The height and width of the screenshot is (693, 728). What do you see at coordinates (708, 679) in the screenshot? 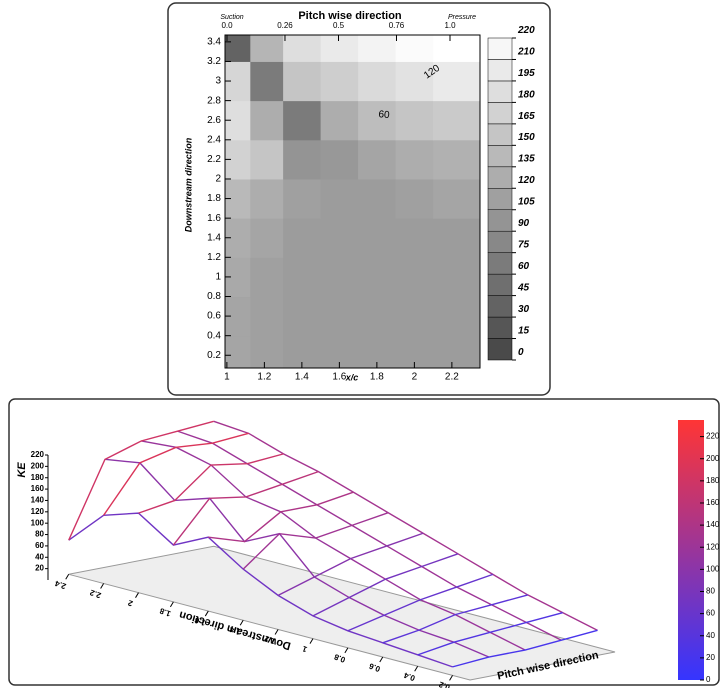
I see `colorbar-label: 0` at bounding box center [708, 679].